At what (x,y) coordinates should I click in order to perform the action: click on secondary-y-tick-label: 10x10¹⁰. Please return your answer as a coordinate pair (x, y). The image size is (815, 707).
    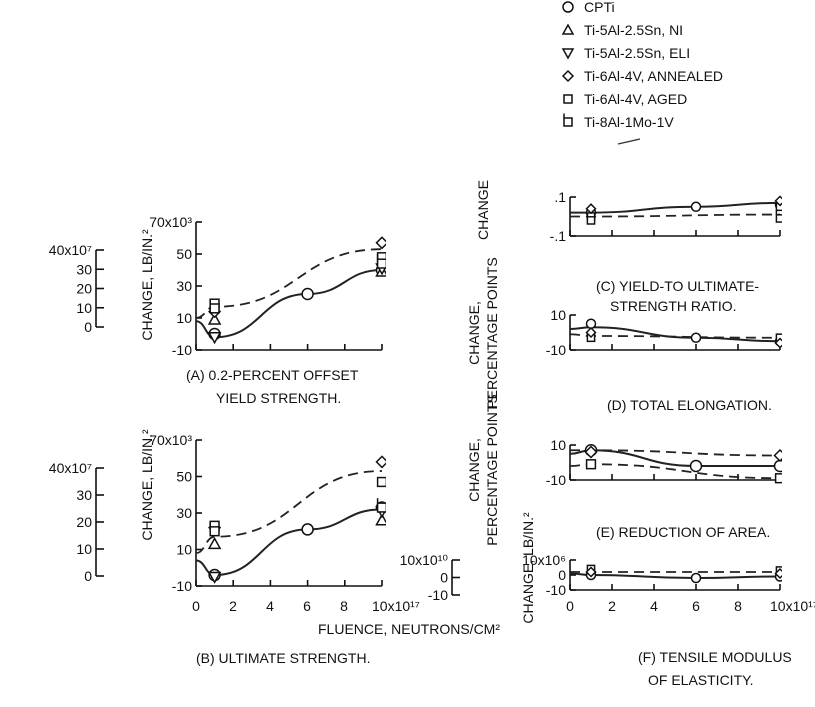
    Looking at the image, I should click on (424, 560).